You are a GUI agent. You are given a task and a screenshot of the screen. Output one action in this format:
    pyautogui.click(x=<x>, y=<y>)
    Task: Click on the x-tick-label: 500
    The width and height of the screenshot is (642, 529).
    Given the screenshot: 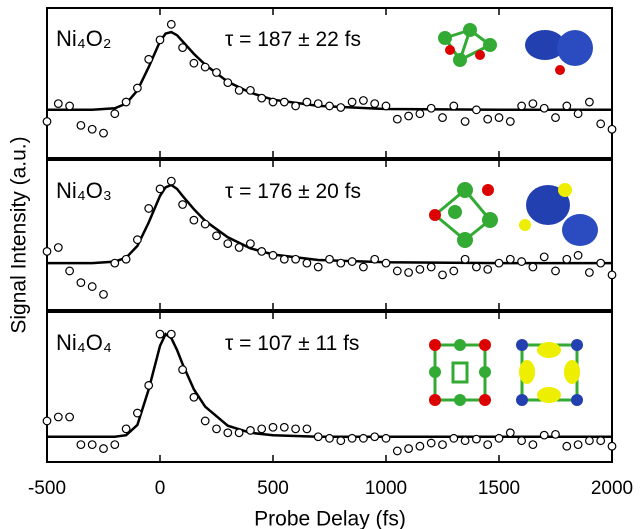 What is the action you would take?
    pyautogui.click(x=273, y=488)
    